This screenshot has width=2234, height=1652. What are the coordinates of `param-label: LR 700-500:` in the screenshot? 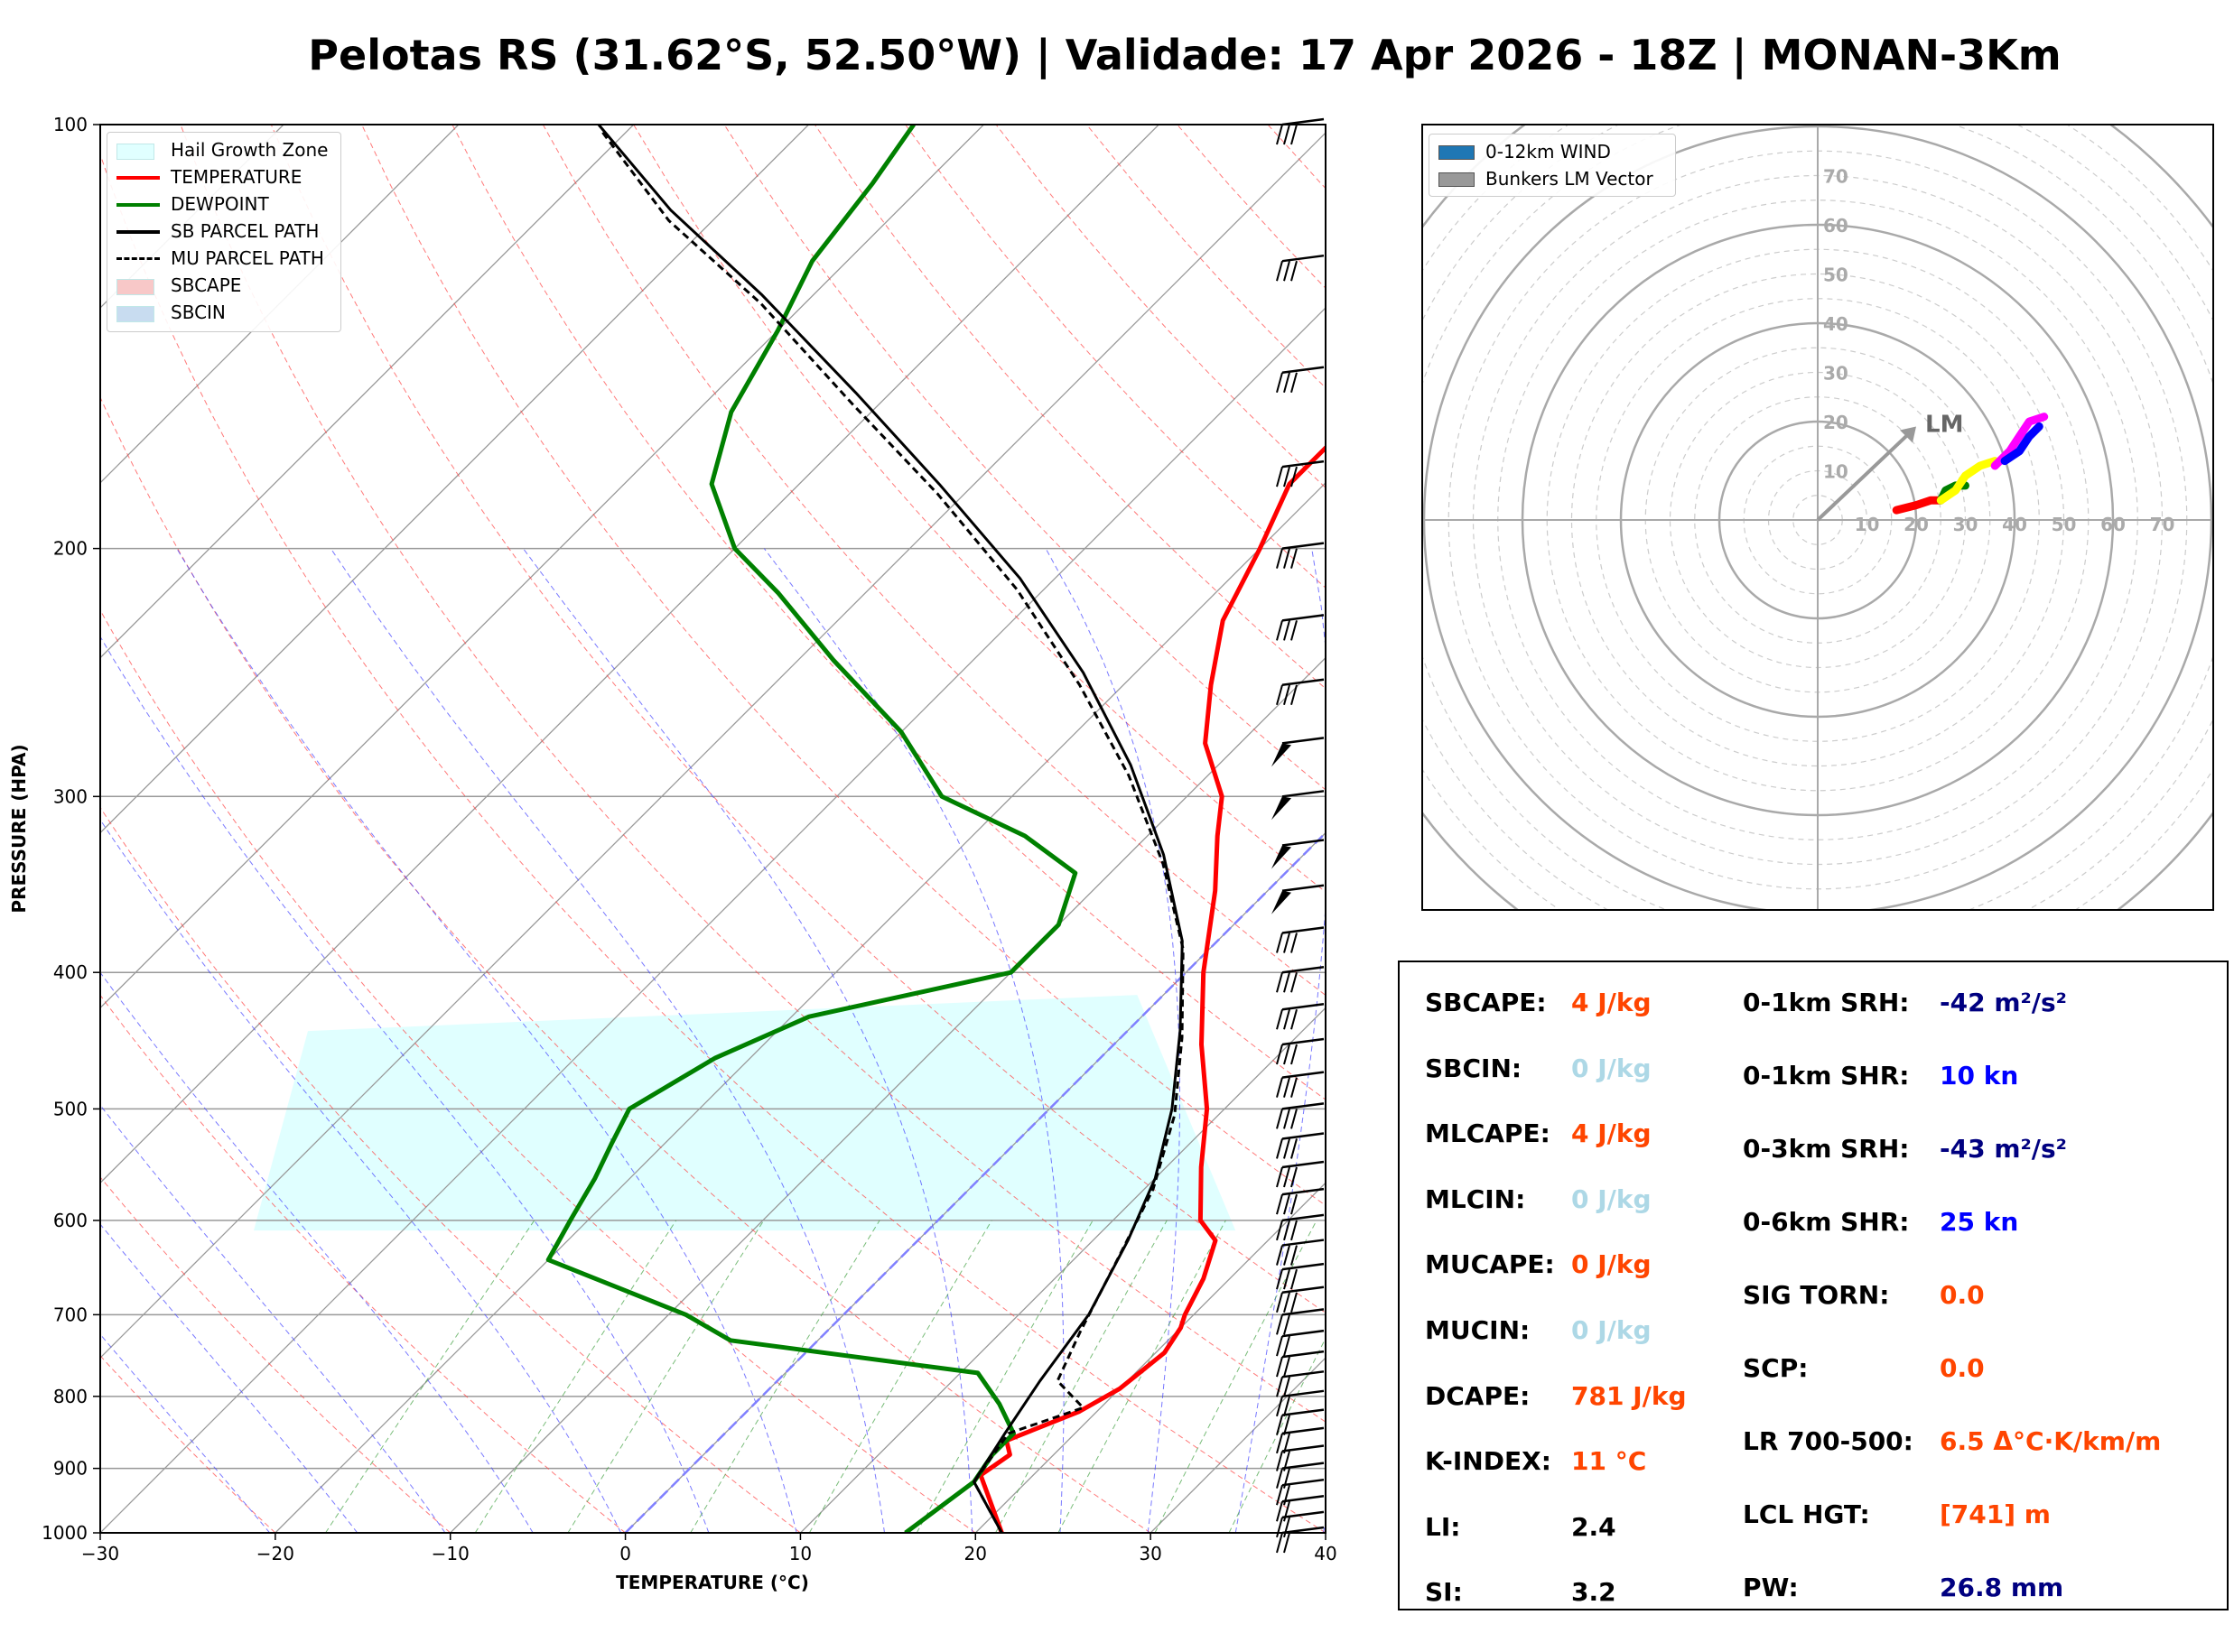 It's located at (1828, 1441).